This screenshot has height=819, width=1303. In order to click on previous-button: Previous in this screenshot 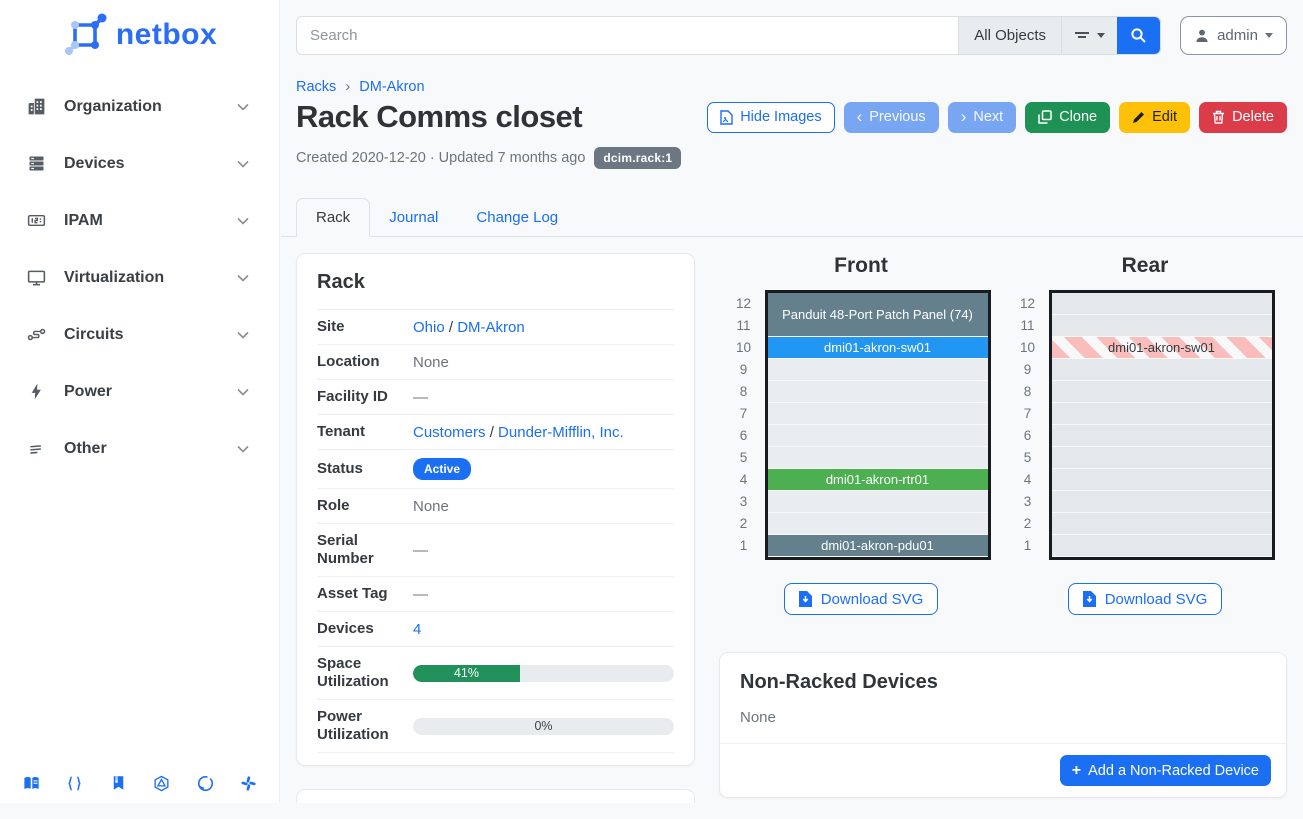, I will do `click(891, 117)`.